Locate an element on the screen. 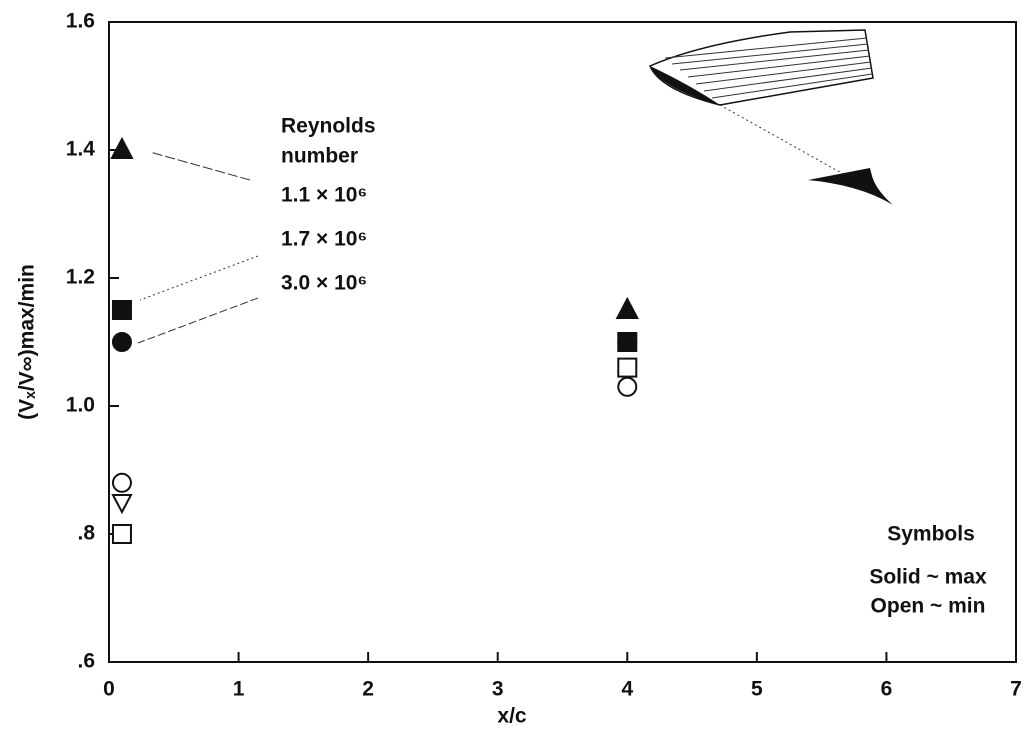  legend-title: number is located at coordinates (319, 156).